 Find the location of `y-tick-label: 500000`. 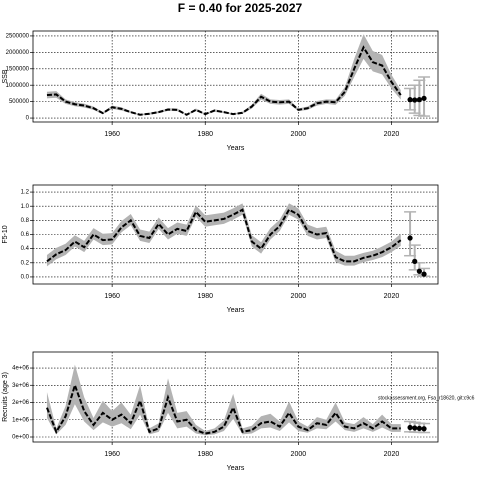

y-tick-label: 500000 is located at coordinates (19, 102).